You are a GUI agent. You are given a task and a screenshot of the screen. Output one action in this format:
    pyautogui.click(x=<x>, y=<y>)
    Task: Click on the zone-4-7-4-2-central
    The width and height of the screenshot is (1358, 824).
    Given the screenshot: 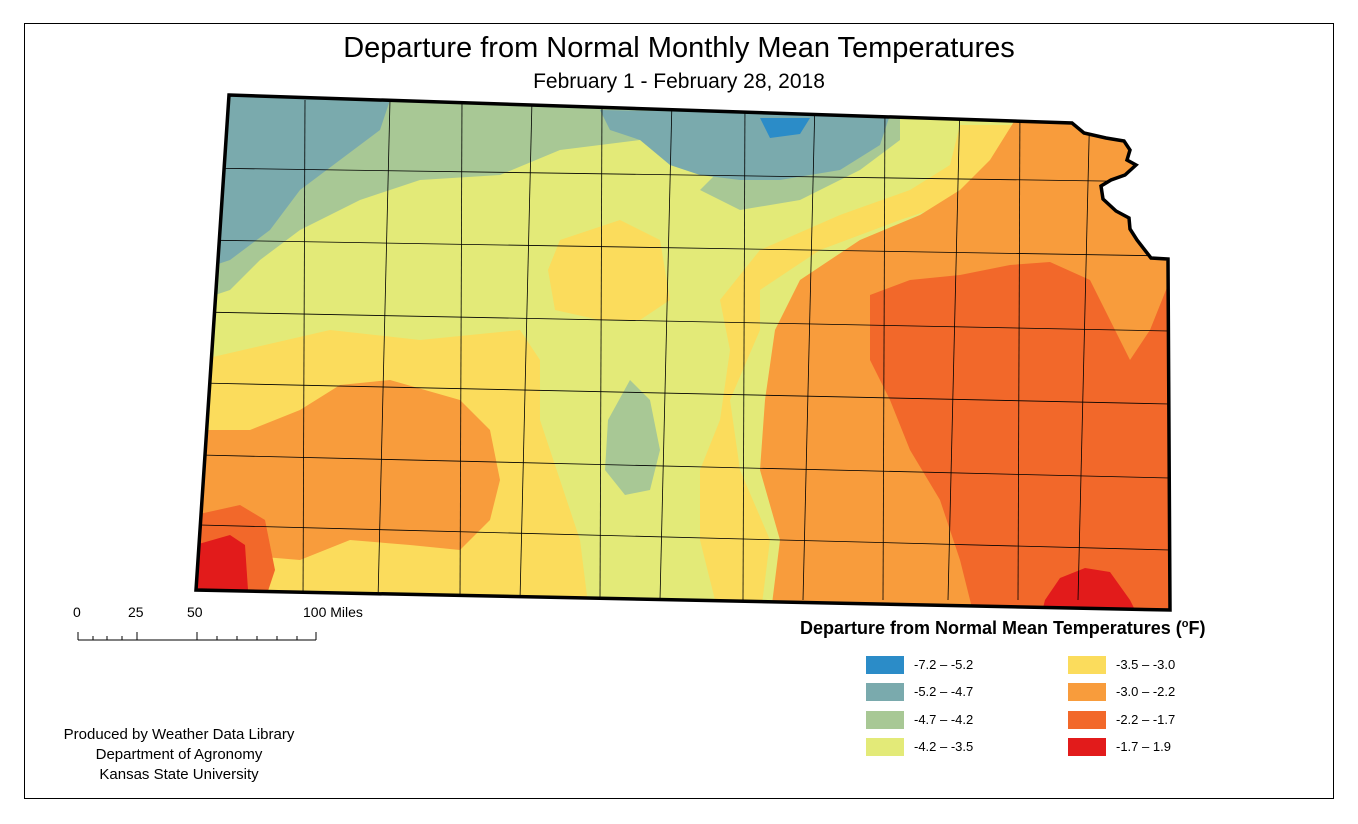 What is the action you would take?
    pyautogui.click(x=632, y=437)
    